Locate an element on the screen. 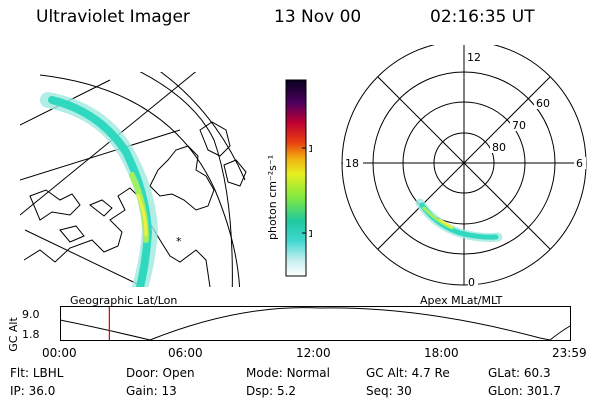 This screenshot has height=400, width=600. time-label: 02:16:35 UT is located at coordinates (482, 17).